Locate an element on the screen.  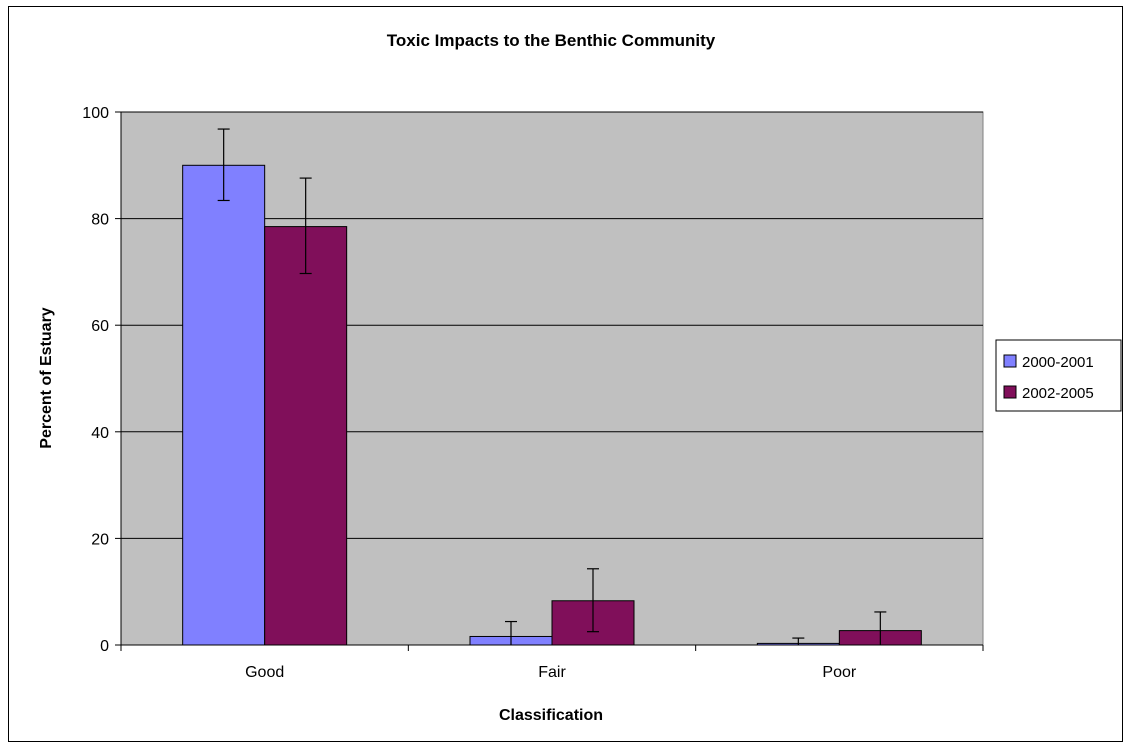
legend: 2000-2001 2002-2005 is located at coordinates (1058, 375).